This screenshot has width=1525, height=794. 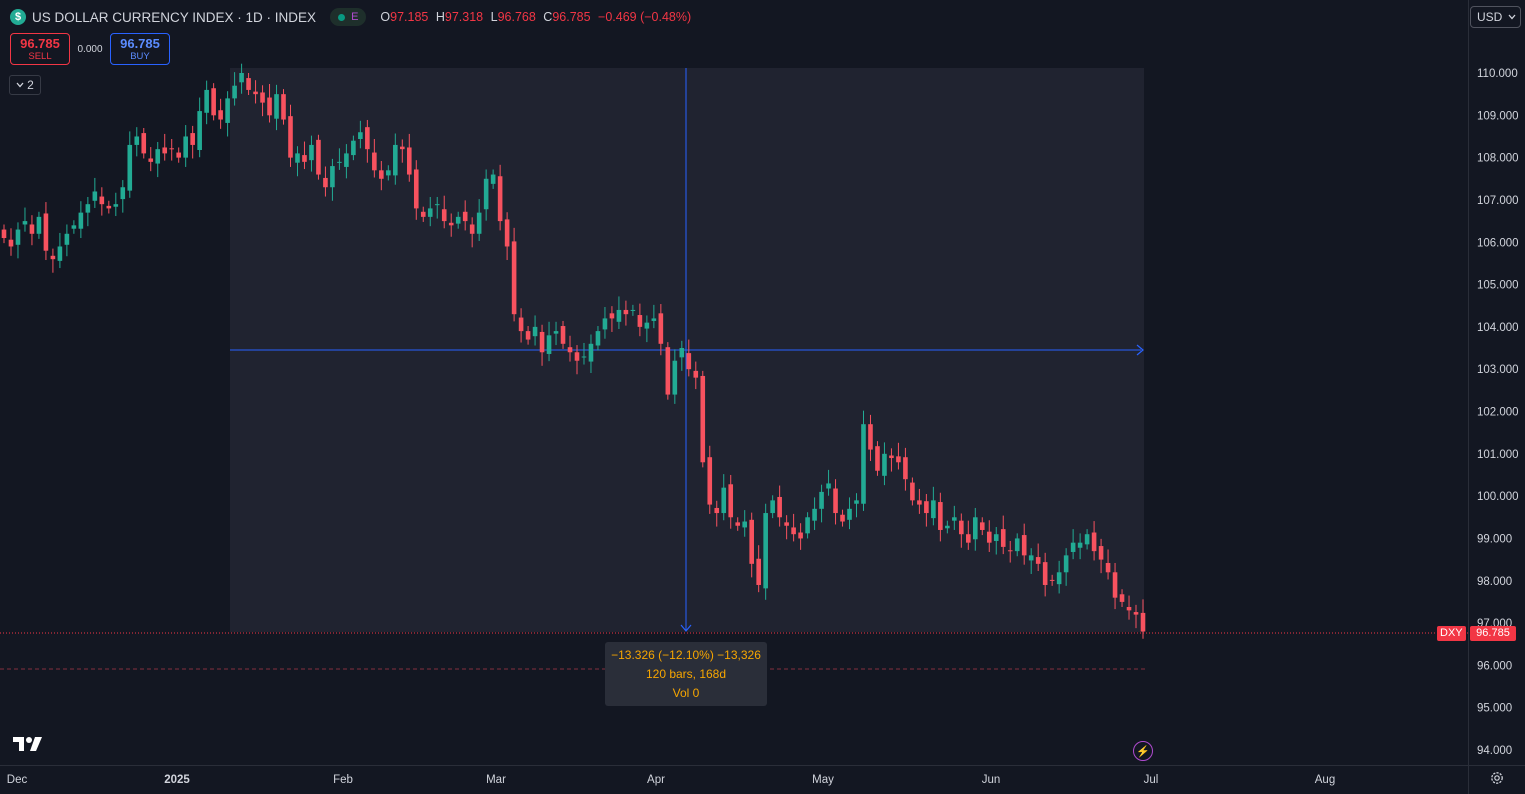 I want to click on sell-button: 96.785 SELL, so click(x=40, y=49).